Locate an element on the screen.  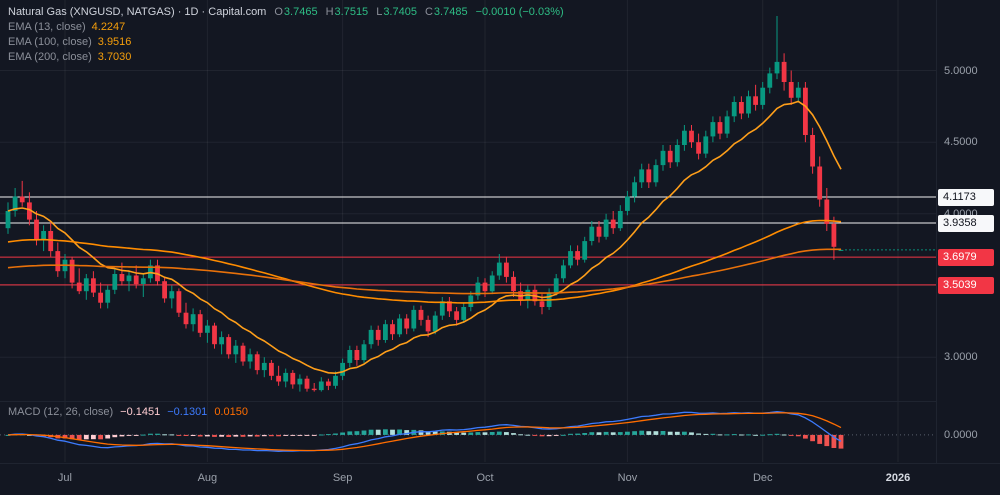
time-axis-label: Sep is located at coordinates (342, 478).